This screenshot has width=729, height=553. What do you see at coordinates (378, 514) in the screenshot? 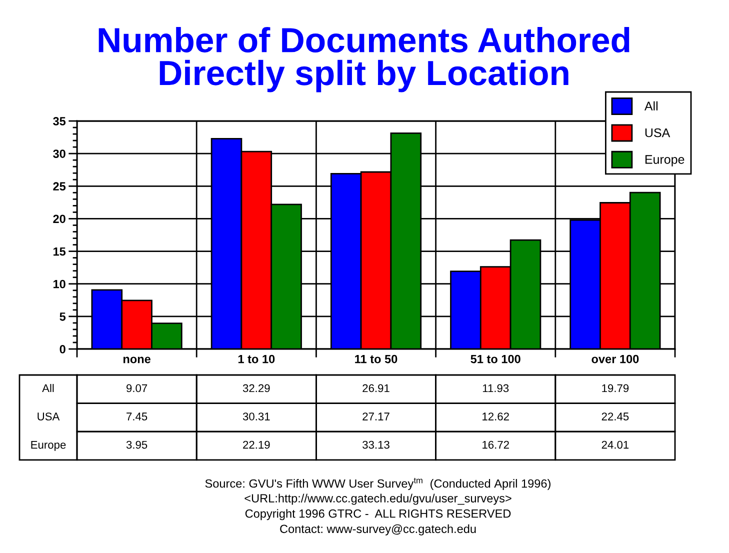
I see `text: Copyright 1996 GTRC - ALL RIGHTS RESERVED` at bounding box center [378, 514].